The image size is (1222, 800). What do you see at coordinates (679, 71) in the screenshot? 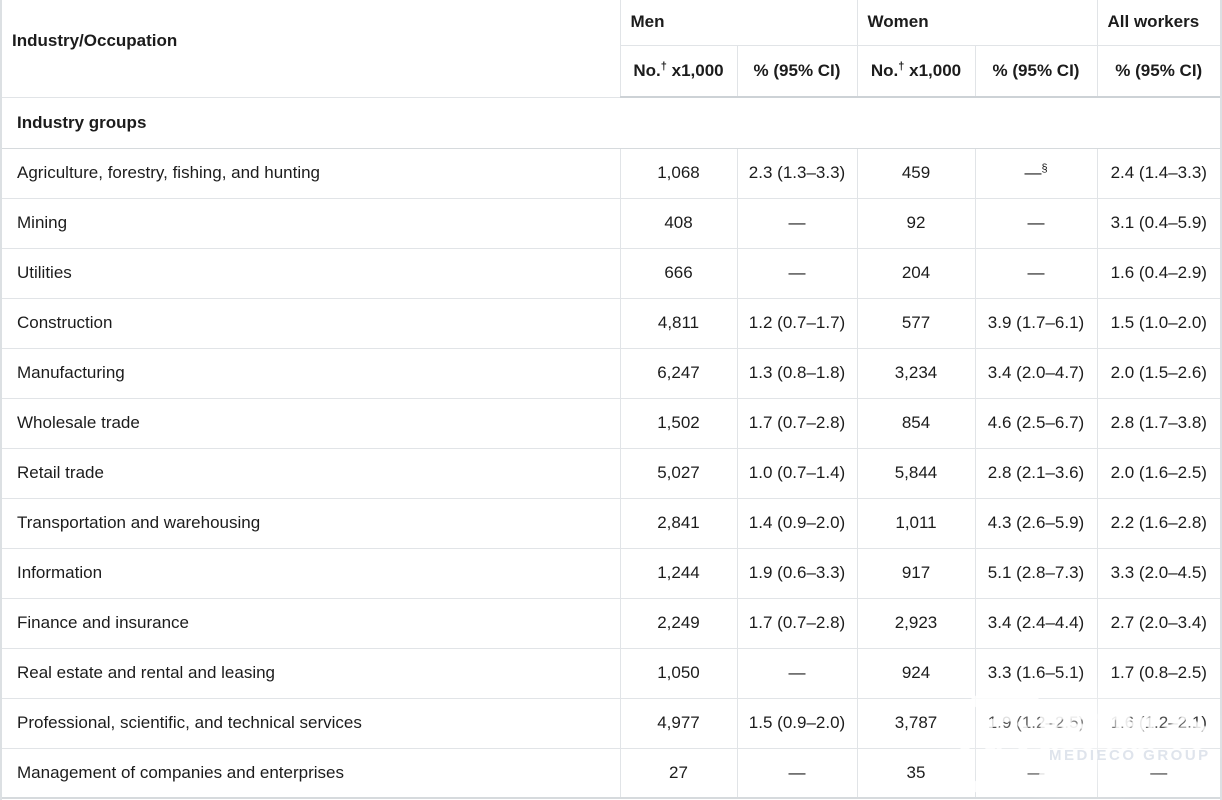
I see `column-header-men-number: No.† x1,000` at bounding box center [679, 71].